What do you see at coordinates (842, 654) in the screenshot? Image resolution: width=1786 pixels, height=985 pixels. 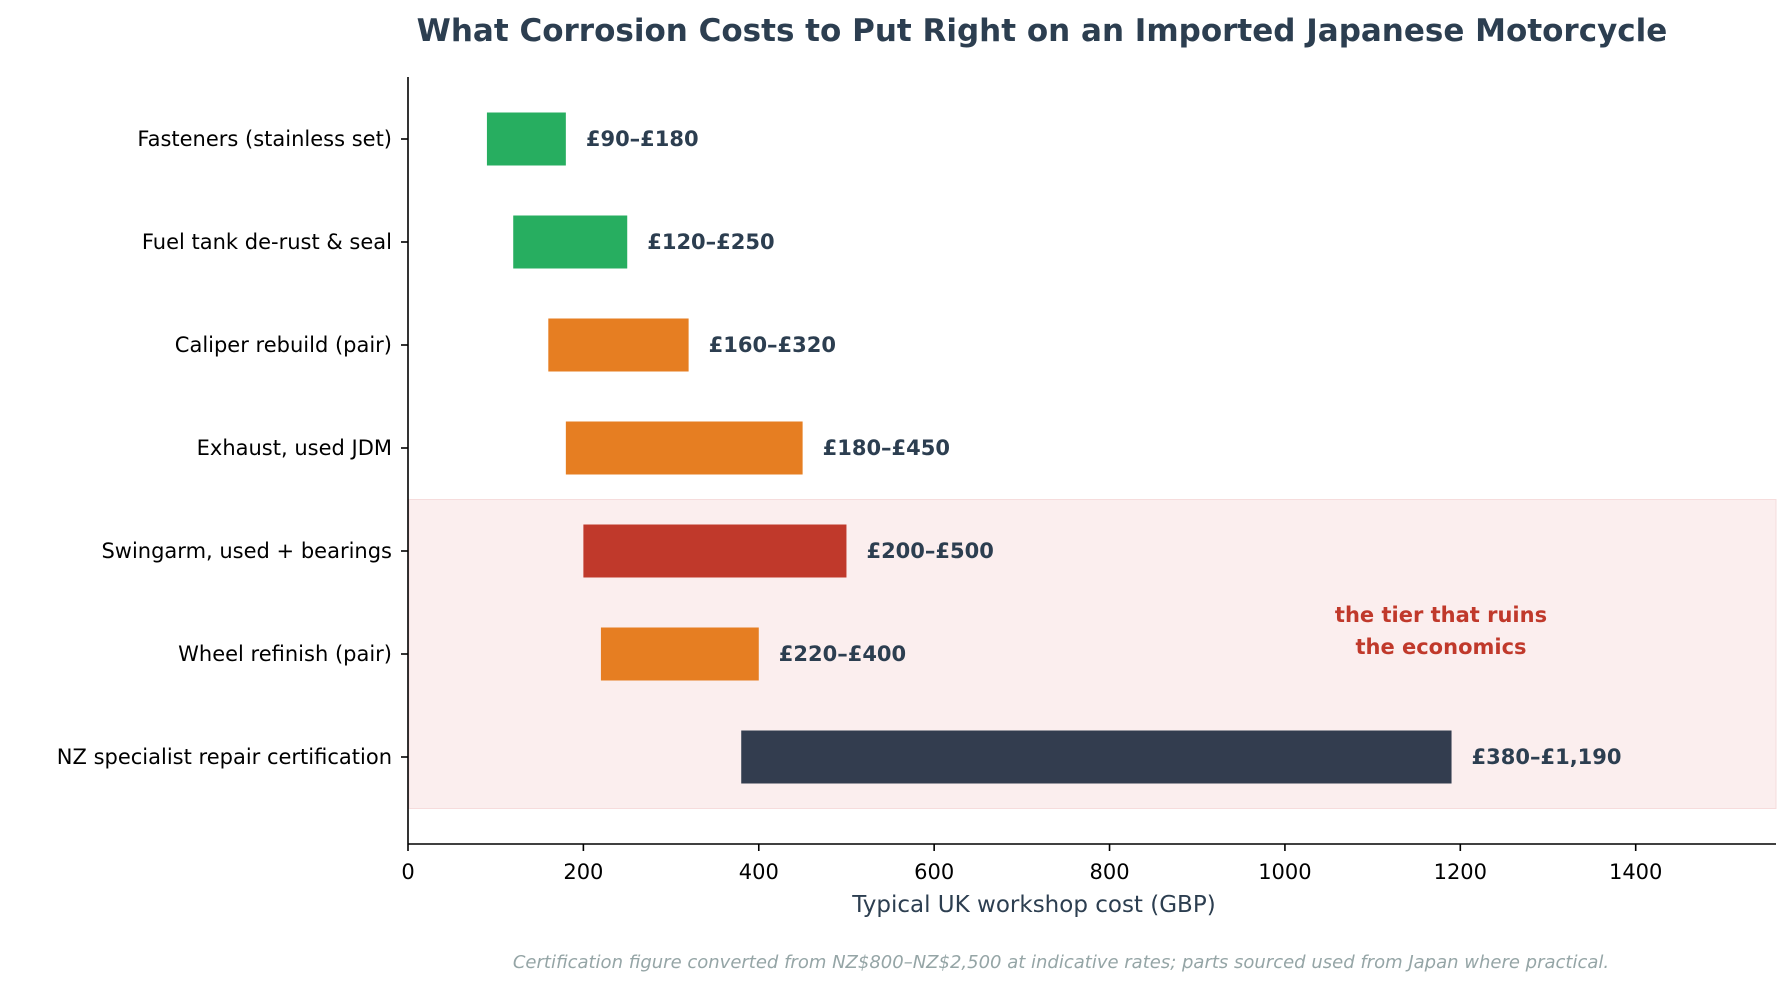 I see `data-label: £220–£400` at bounding box center [842, 654].